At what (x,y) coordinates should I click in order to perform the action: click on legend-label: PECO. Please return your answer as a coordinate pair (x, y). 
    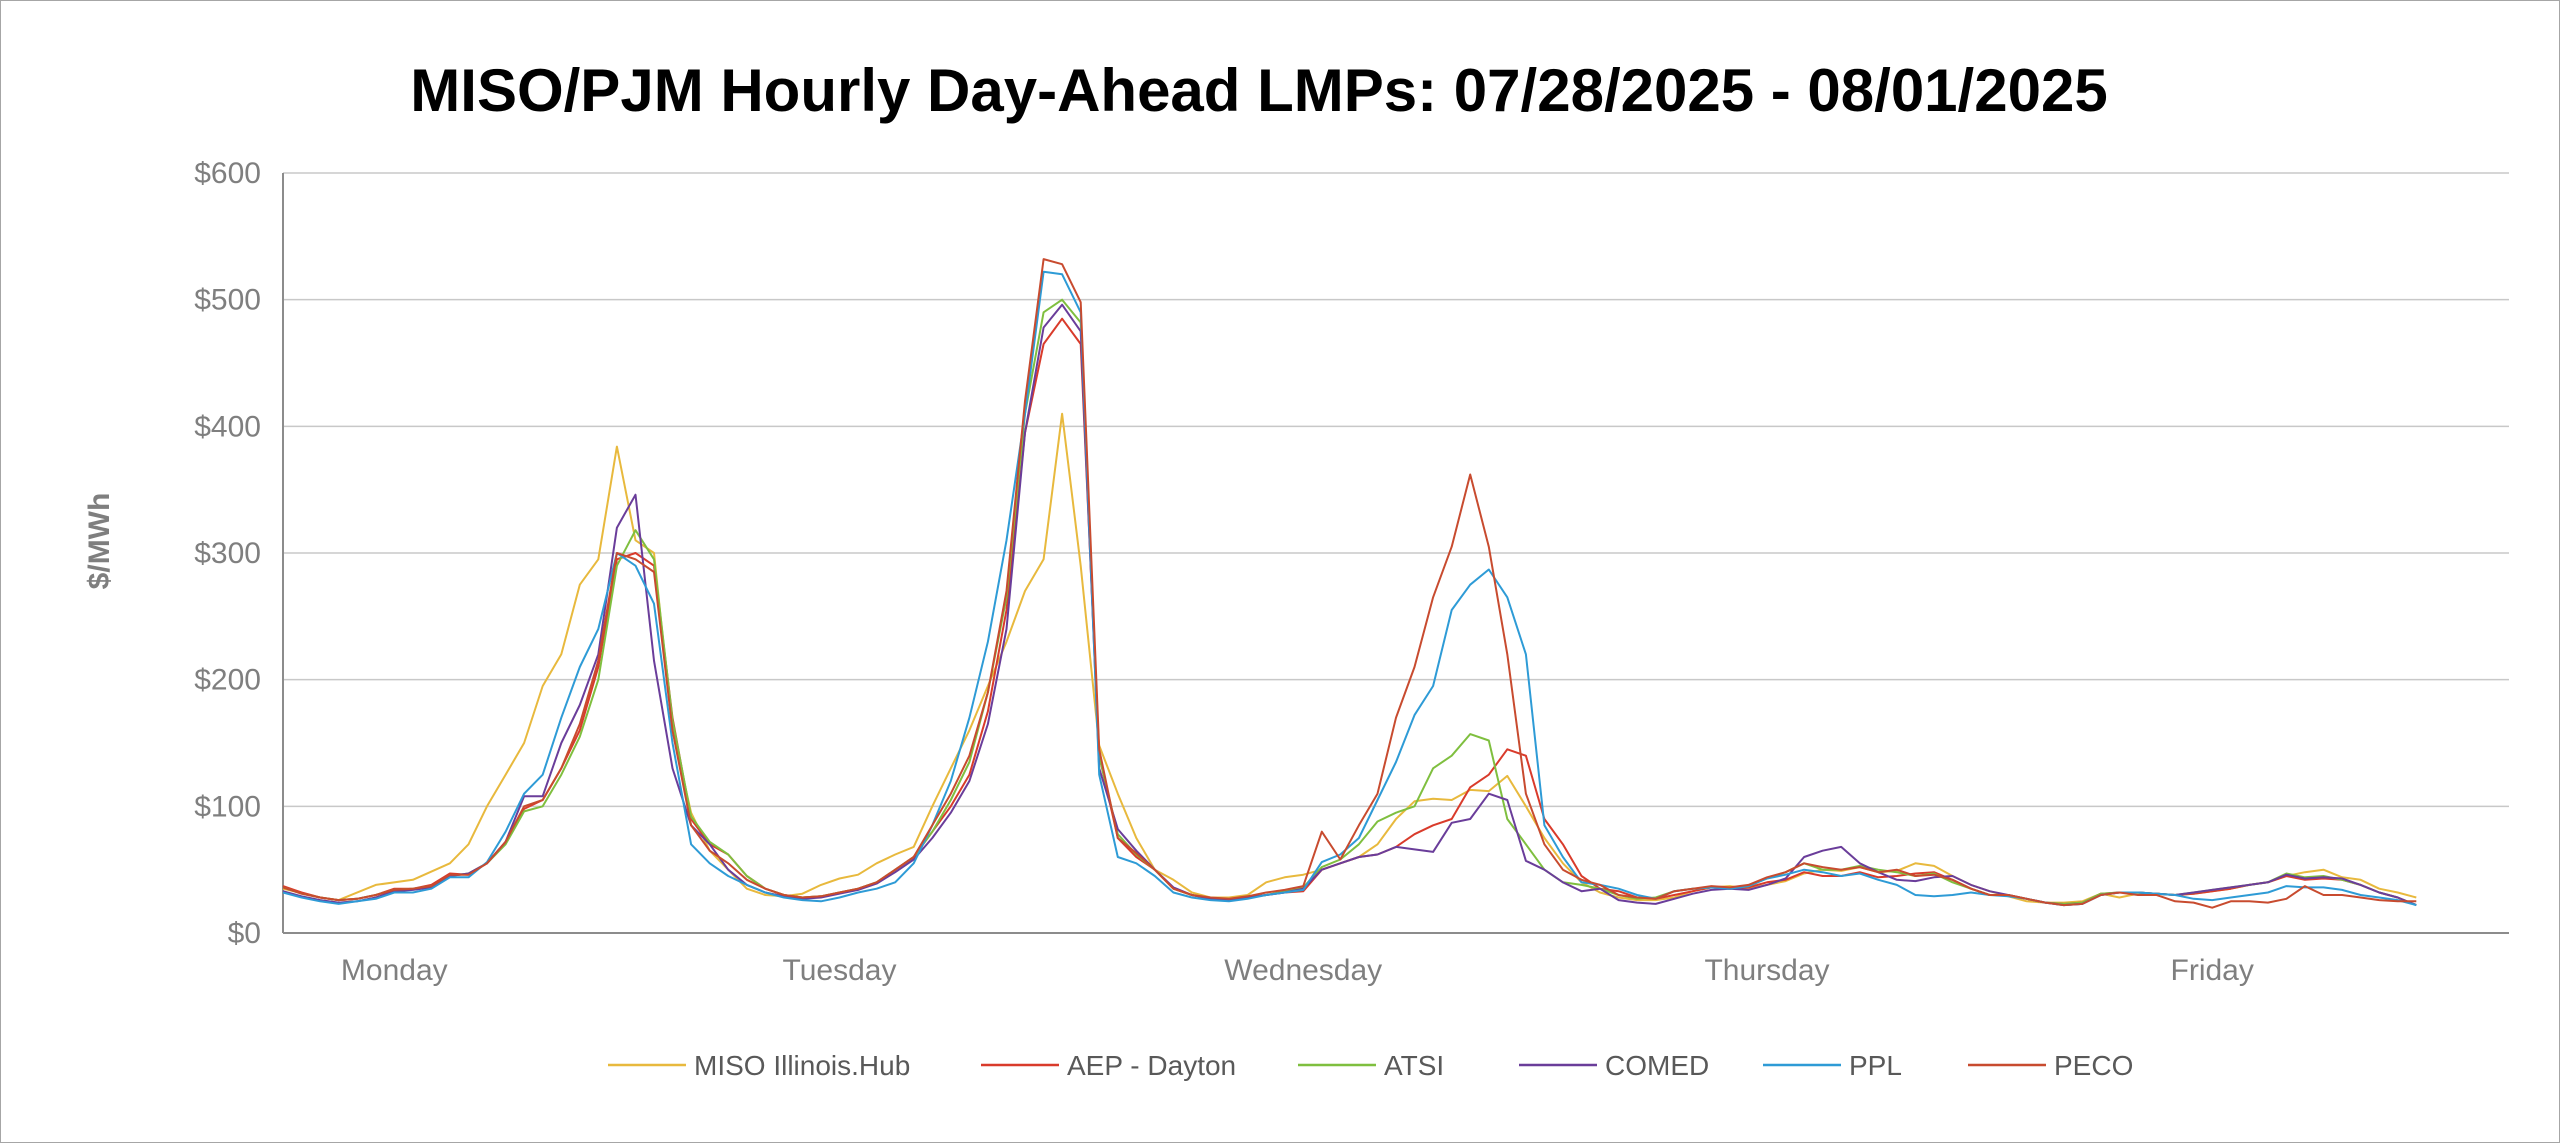
    Looking at the image, I should click on (2093, 1065).